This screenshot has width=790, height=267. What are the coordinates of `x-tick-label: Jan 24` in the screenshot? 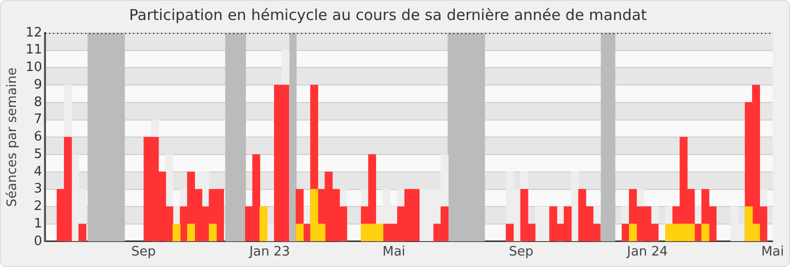 It's located at (647, 252).